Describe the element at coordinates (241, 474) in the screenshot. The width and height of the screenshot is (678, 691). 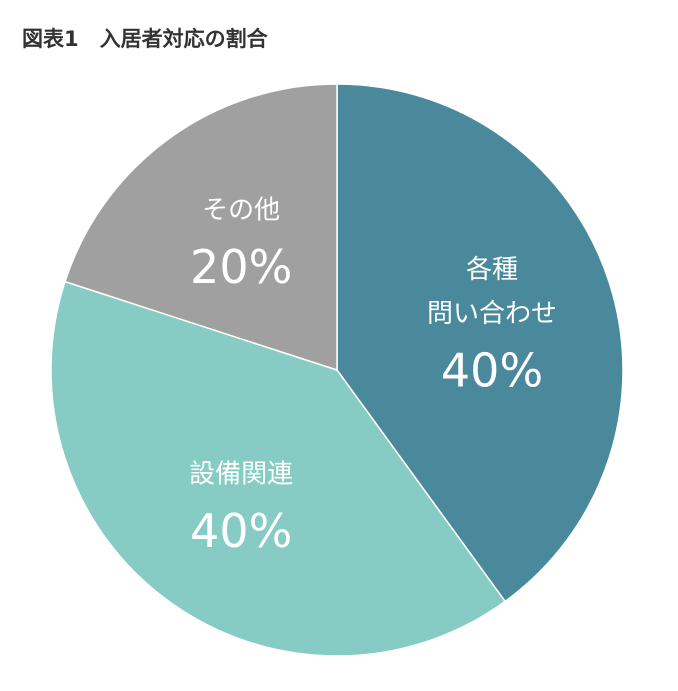
I see `slice-label: 設備関連` at that location.